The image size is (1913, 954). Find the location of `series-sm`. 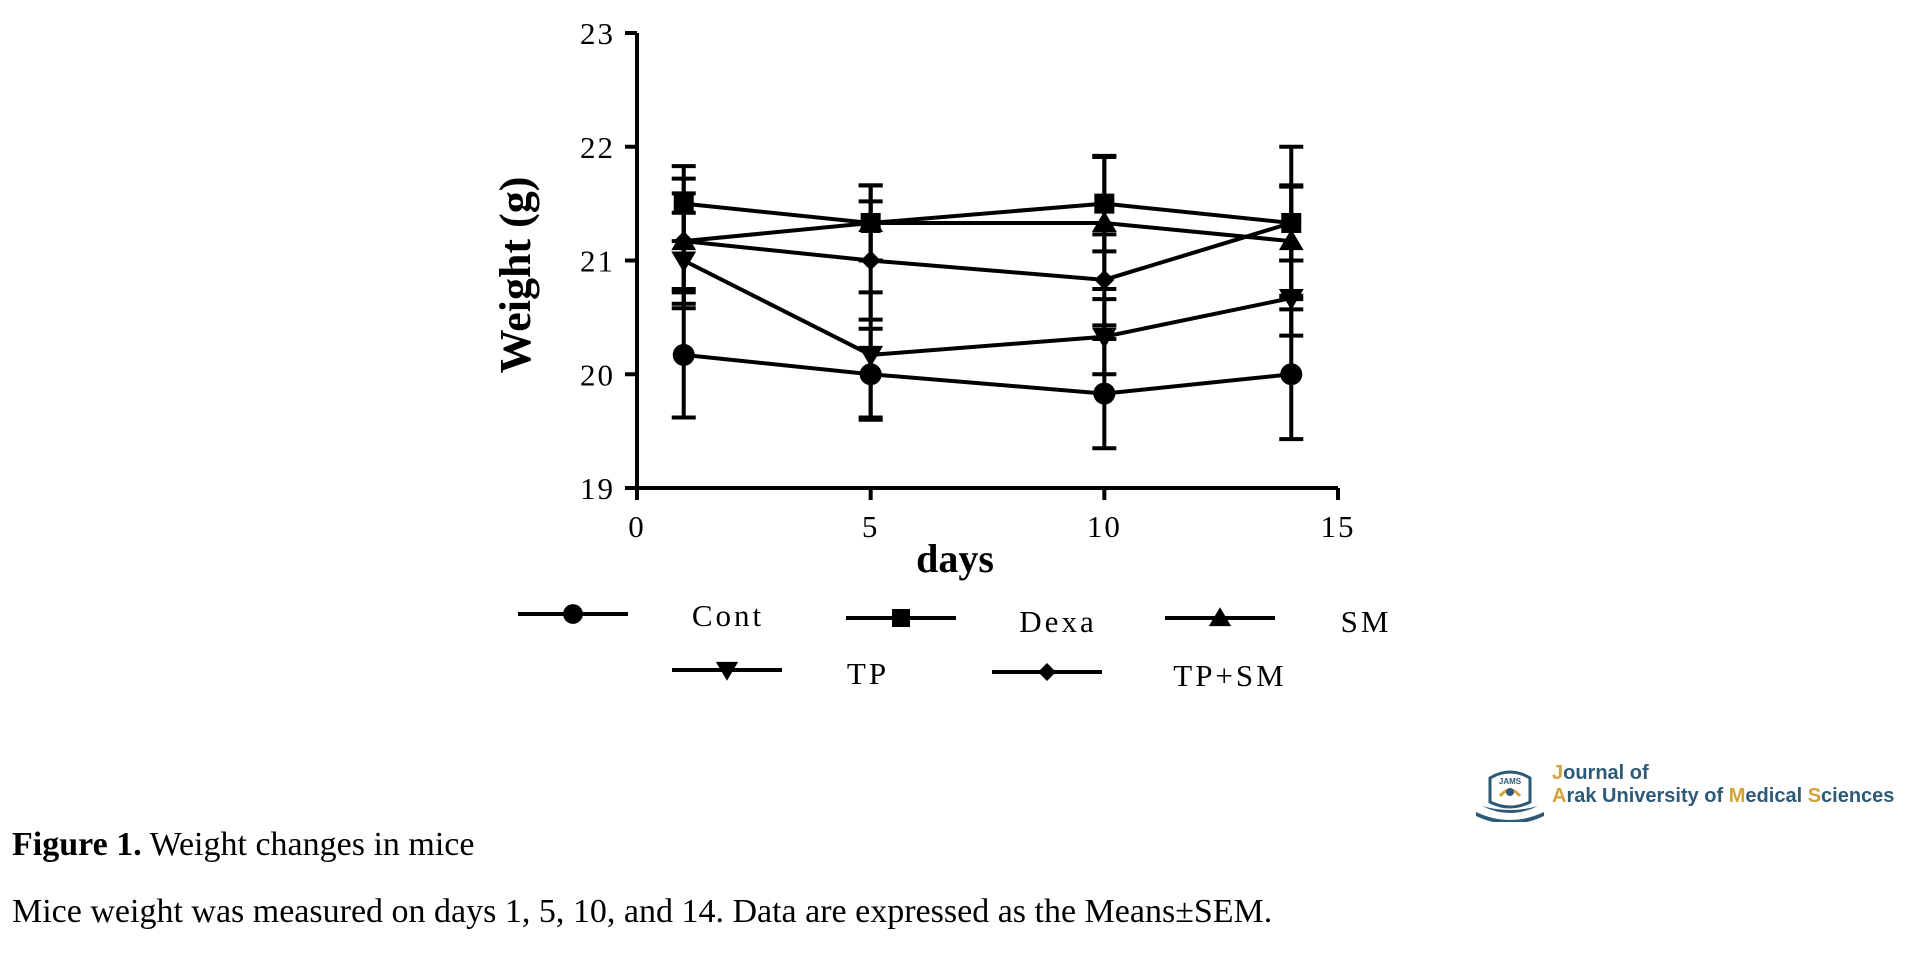

series-sm is located at coordinates (987, 230).